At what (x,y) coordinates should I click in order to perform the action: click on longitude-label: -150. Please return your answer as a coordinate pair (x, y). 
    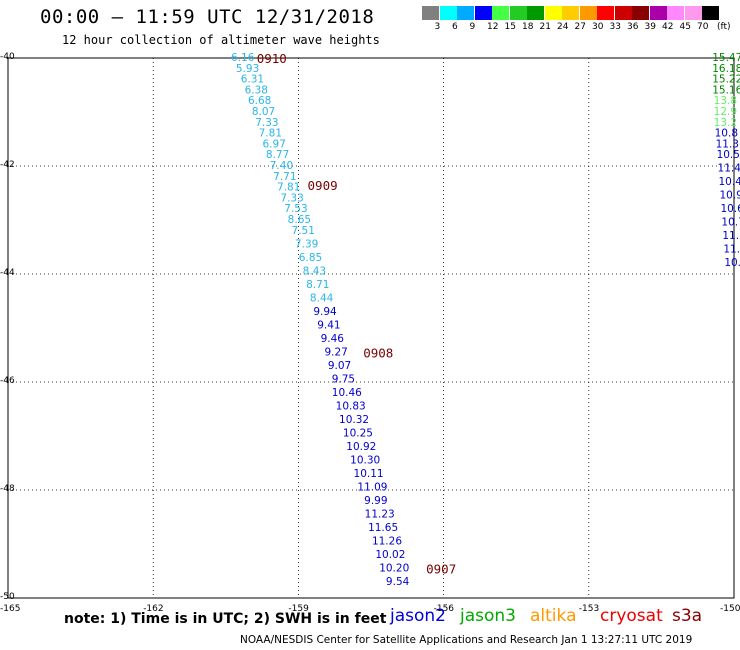
    Looking at the image, I should click on (730, 609).